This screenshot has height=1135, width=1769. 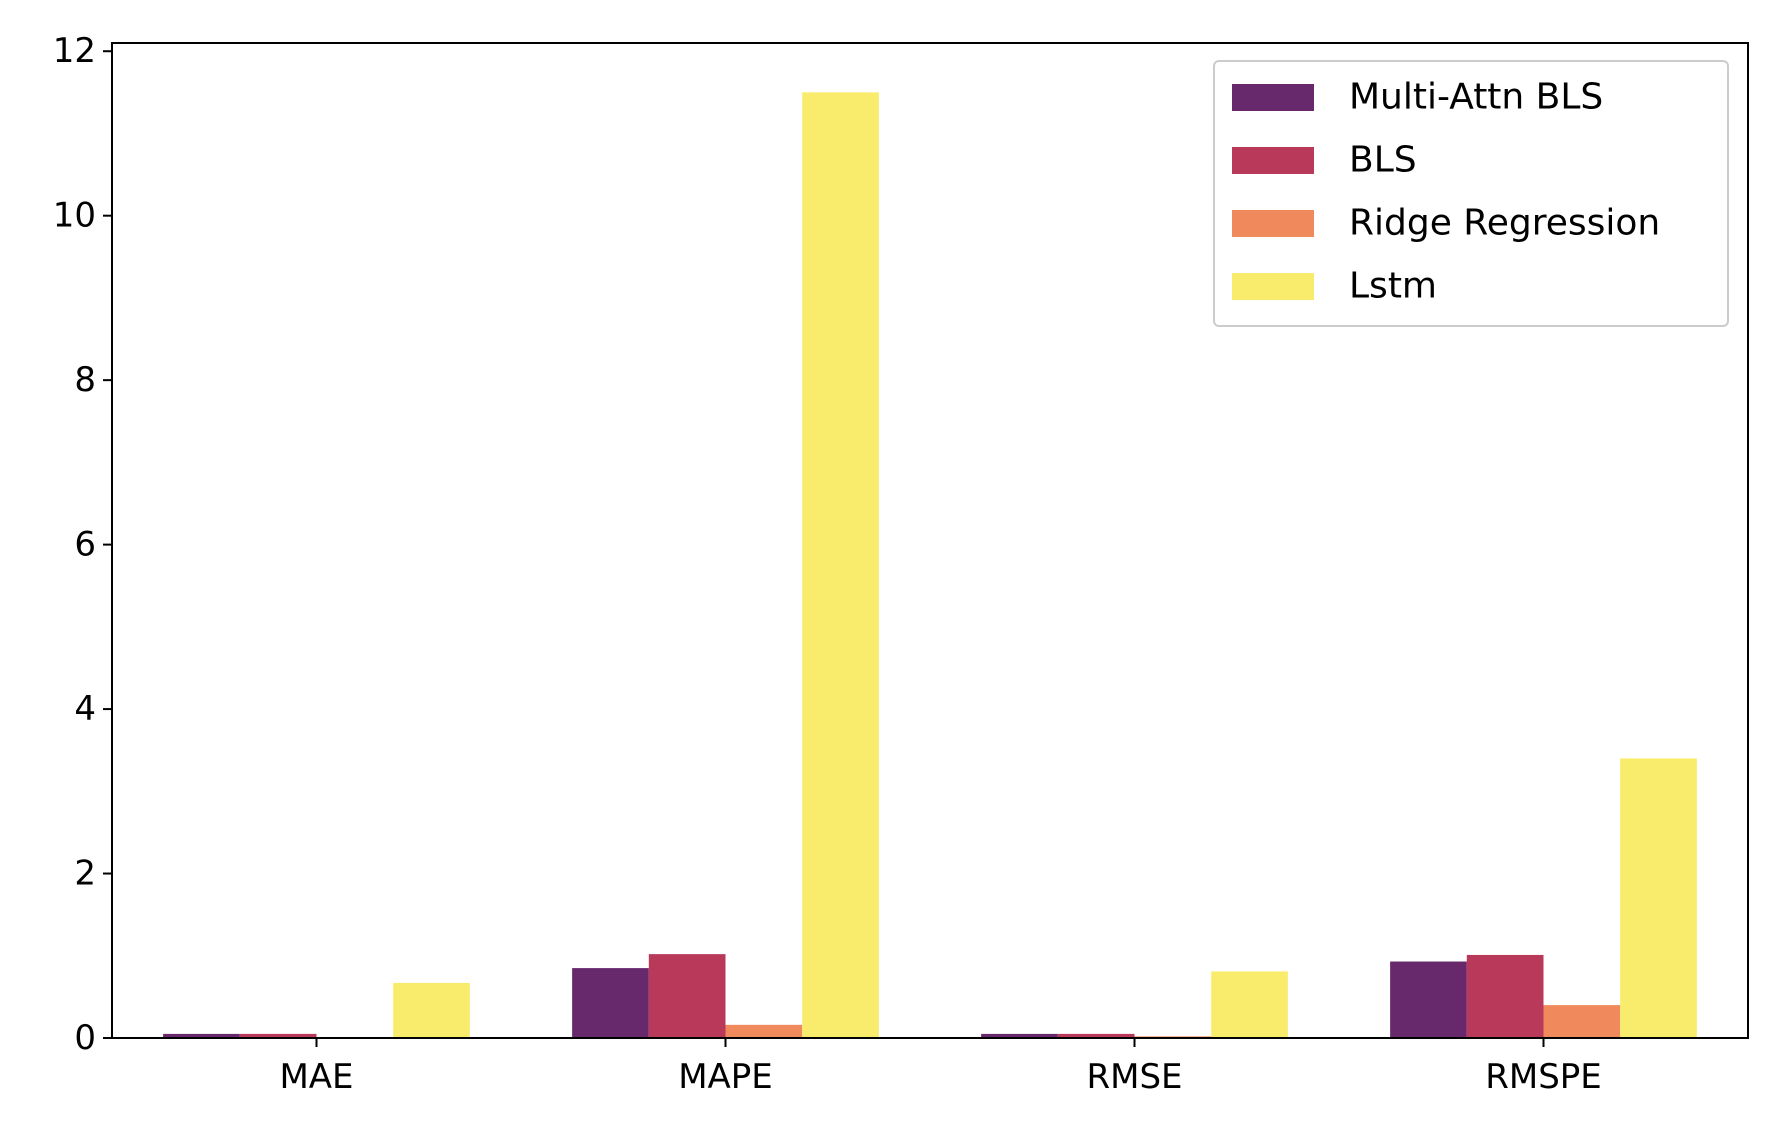 What do you see at coordinates (74, 51) in the screenshot?
I see `y-tick-label: 12` at bounding box center [74, 51].